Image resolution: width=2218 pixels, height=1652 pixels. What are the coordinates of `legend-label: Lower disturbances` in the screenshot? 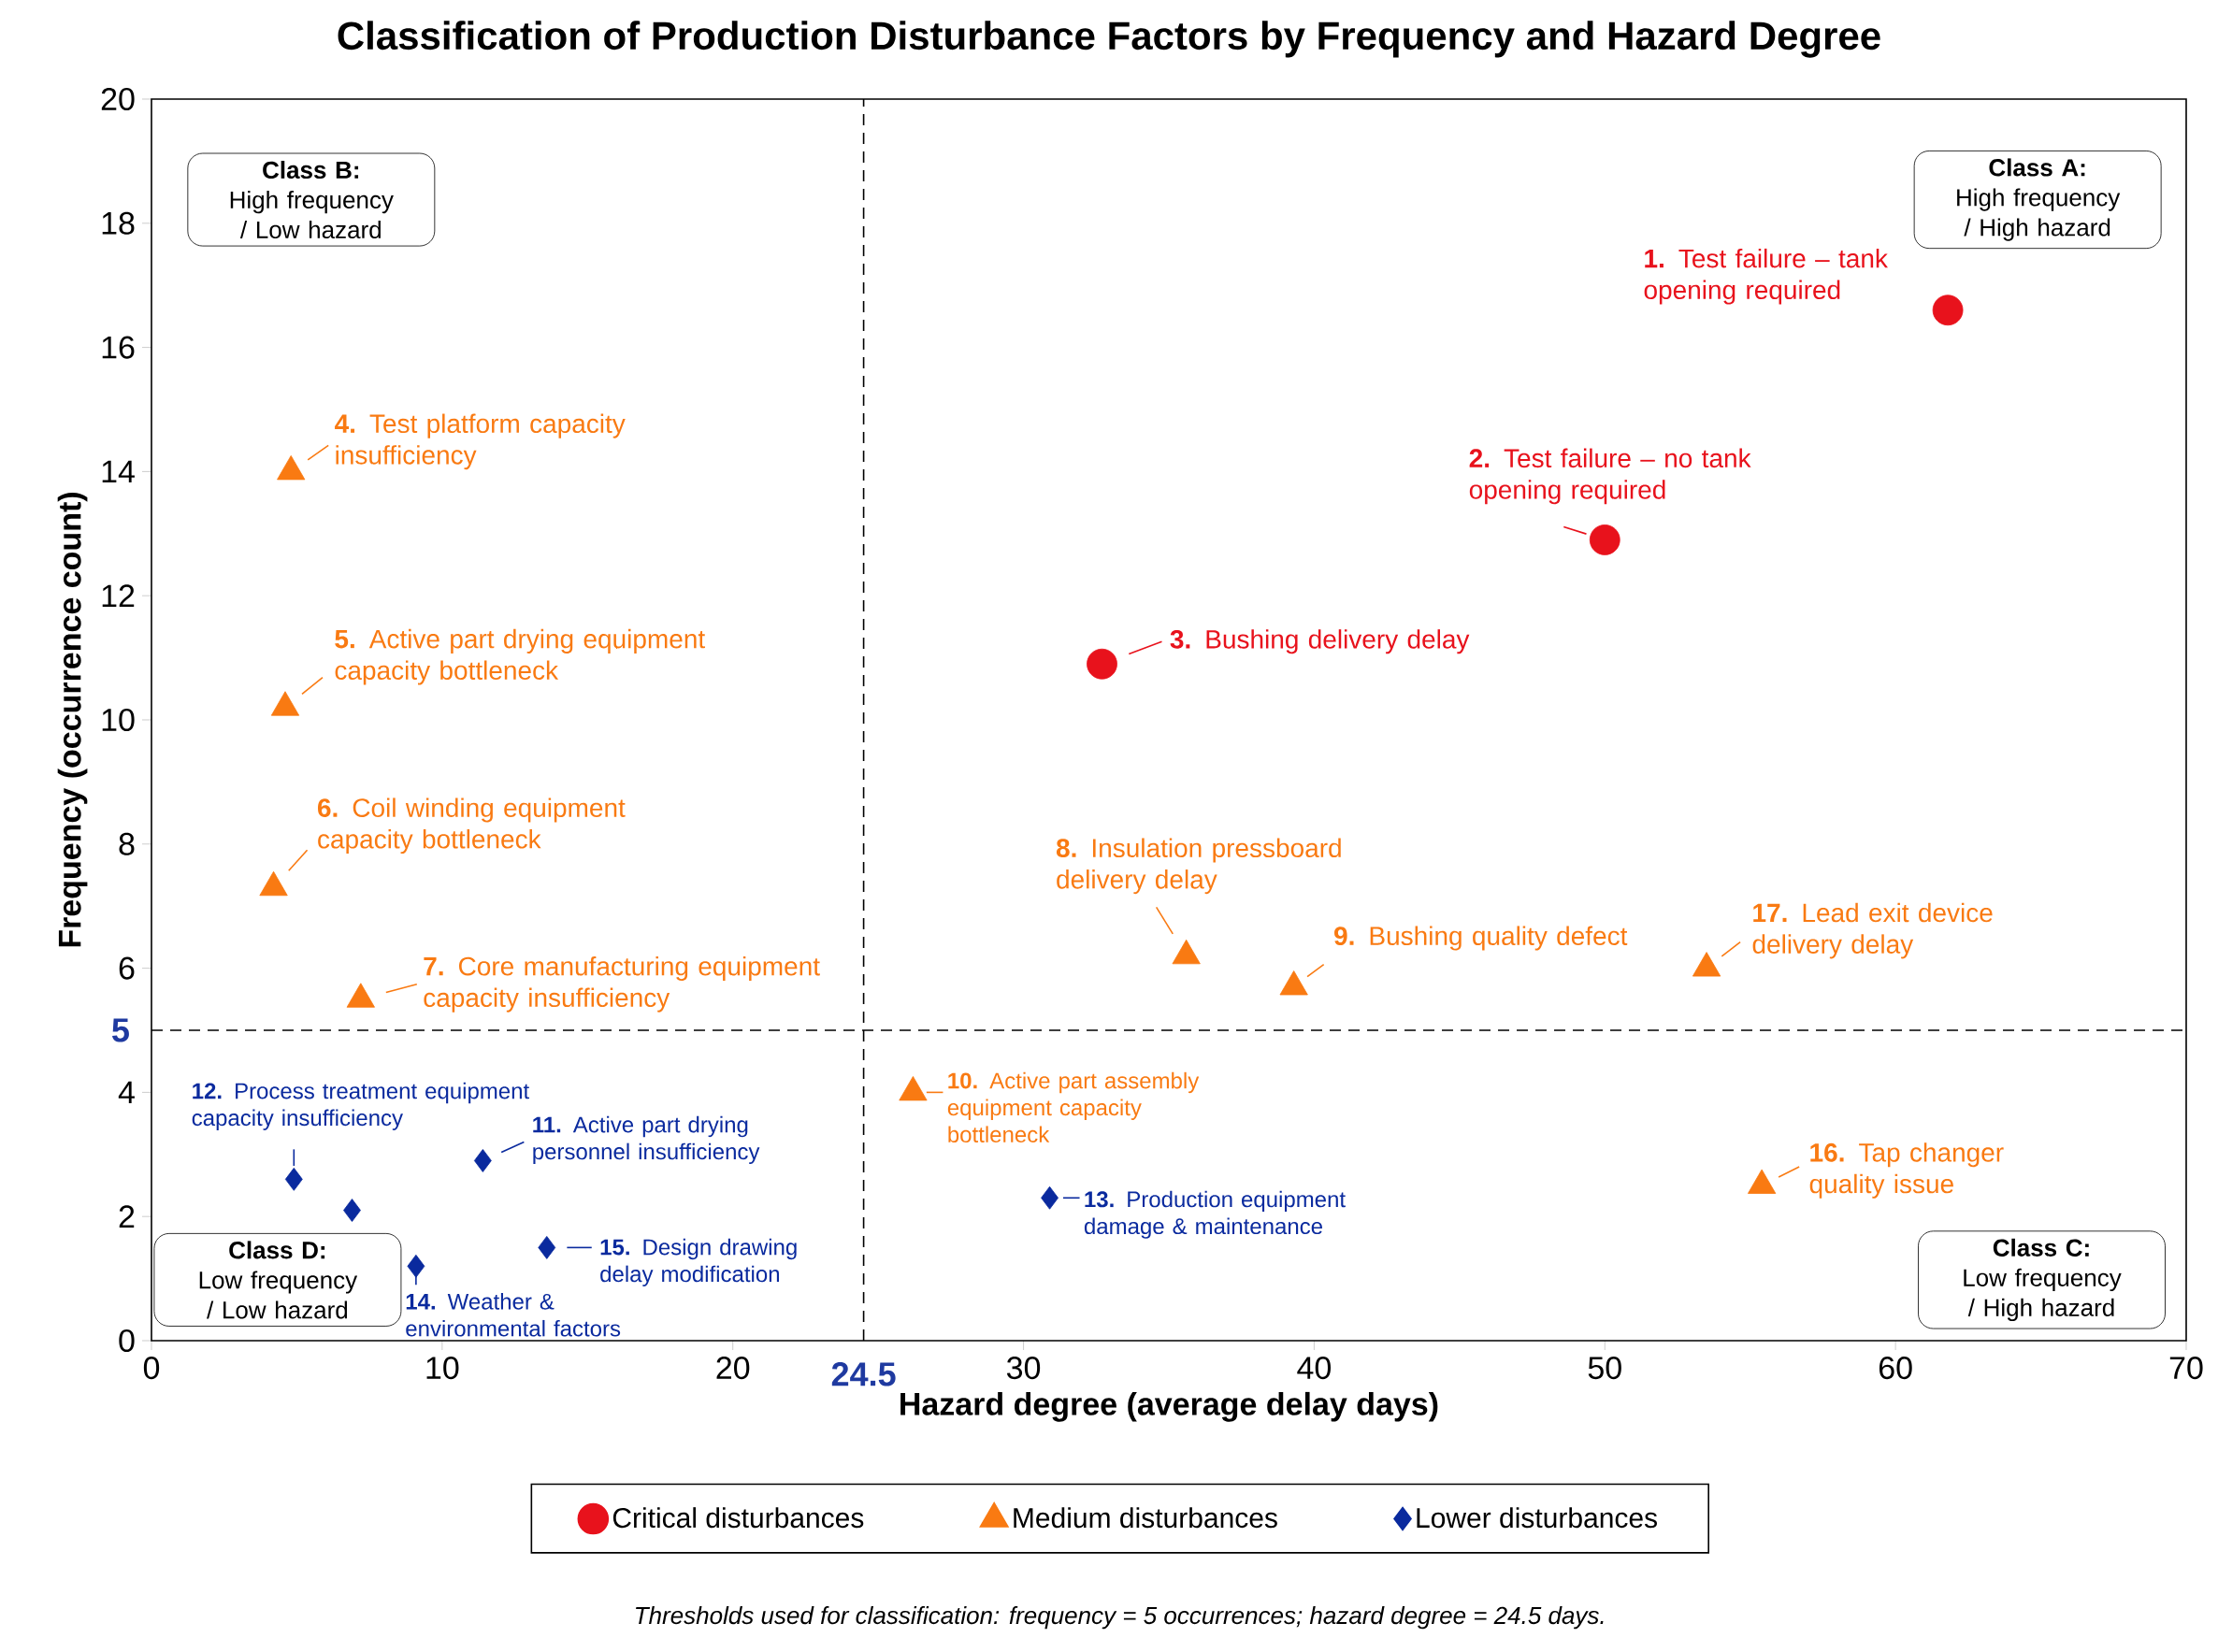 It's located at (1537, 1518).